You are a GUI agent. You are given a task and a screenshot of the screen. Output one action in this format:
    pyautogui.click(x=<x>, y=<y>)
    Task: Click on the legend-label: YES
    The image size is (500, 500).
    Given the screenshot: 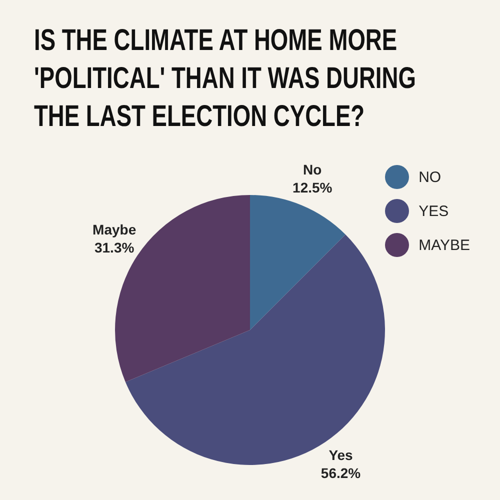 What is the action you would take?
    pyautogui.click(x=433, y=211)
    